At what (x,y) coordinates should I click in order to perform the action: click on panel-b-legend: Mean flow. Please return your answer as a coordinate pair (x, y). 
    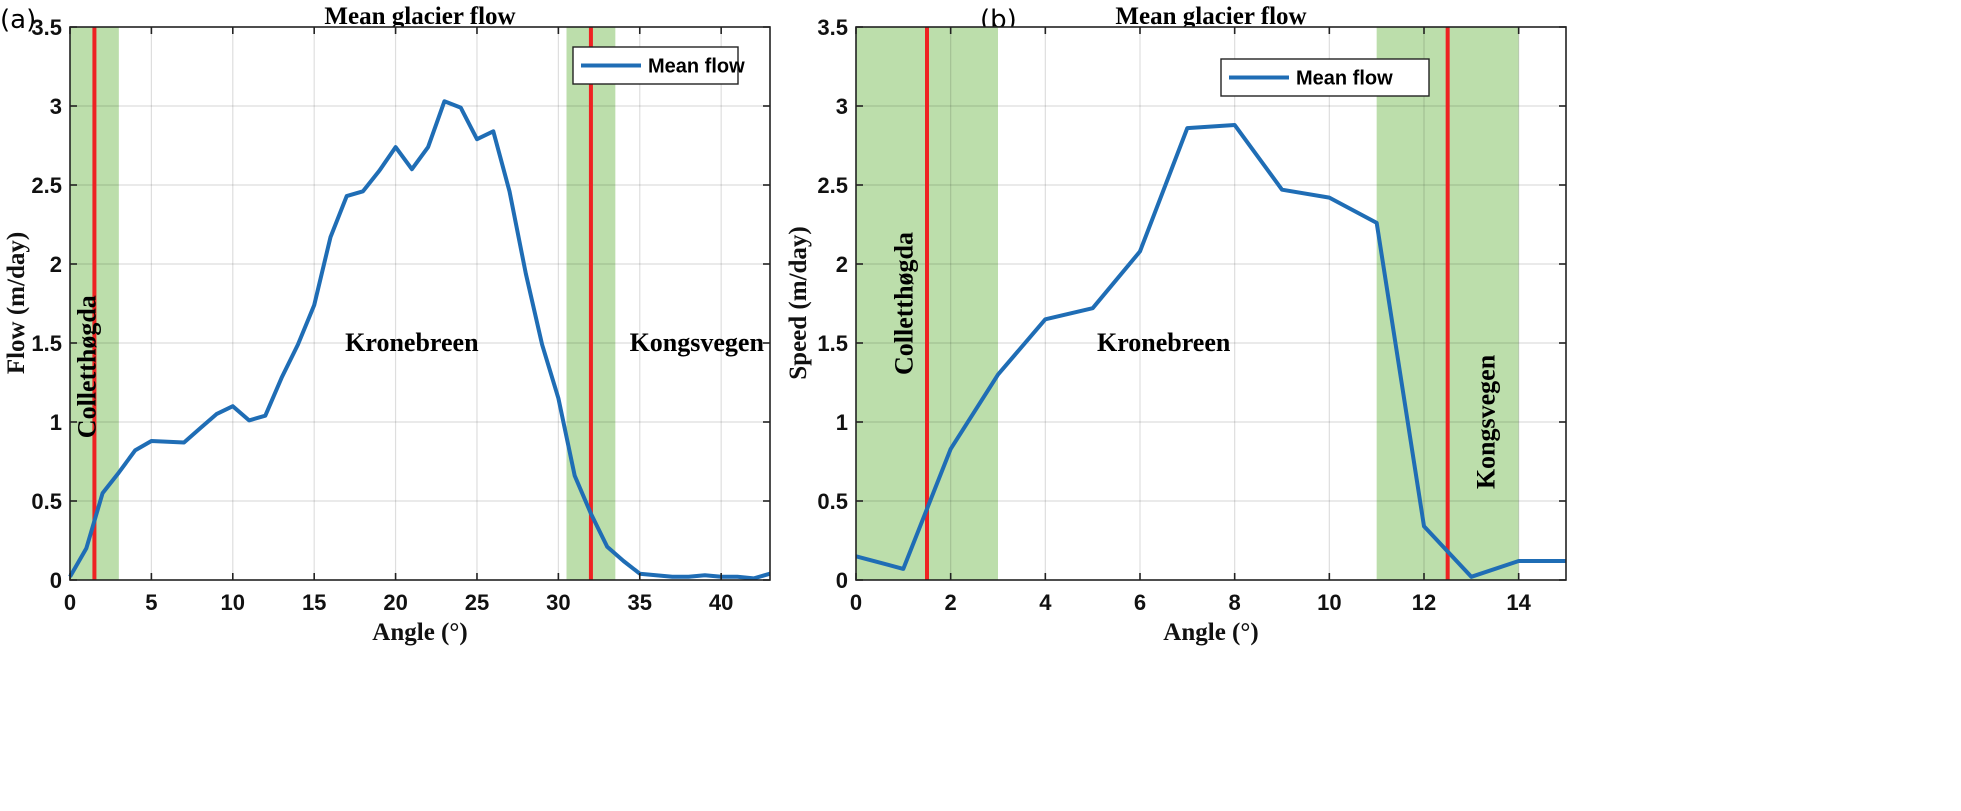
    Looking at the image, I should click on (1325, 77).